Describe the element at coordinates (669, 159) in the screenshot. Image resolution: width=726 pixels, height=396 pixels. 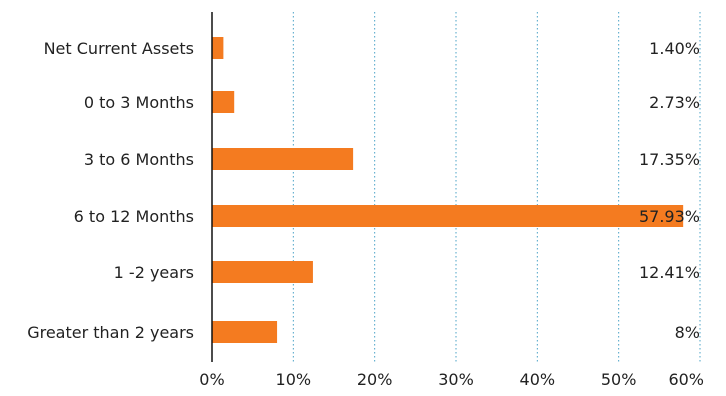
I see `value-label-2: 17.35%` at that location.